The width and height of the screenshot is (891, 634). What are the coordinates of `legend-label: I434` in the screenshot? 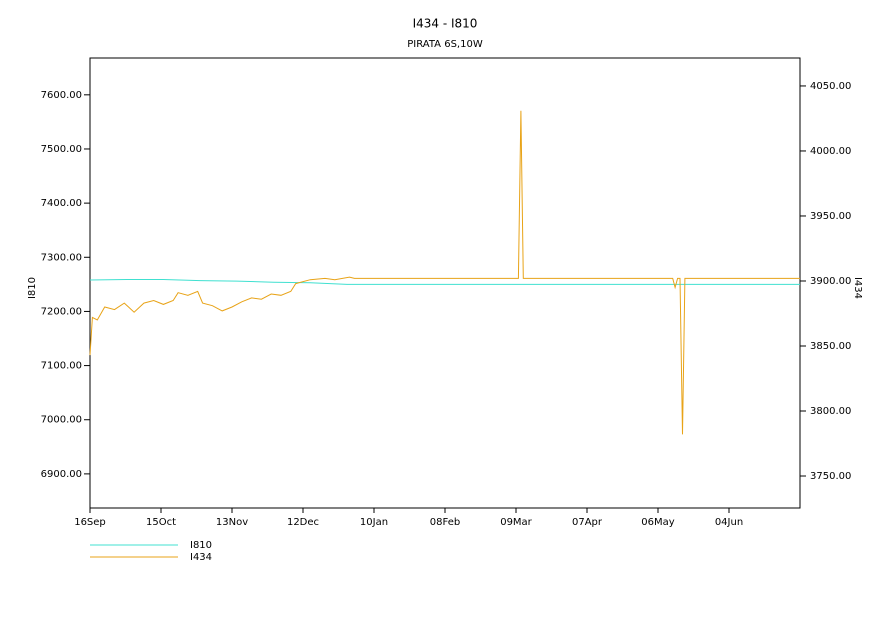 It's located at (201, 557).